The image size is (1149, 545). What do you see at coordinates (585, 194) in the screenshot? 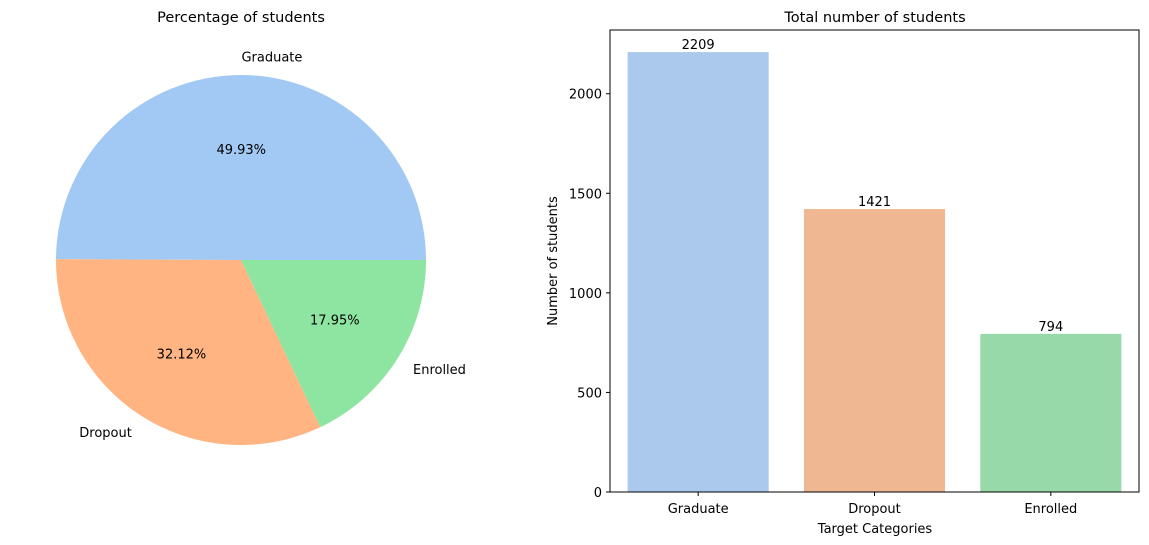
I see `y-tick-label-1500: 1500` at bounding box center [585, 194].